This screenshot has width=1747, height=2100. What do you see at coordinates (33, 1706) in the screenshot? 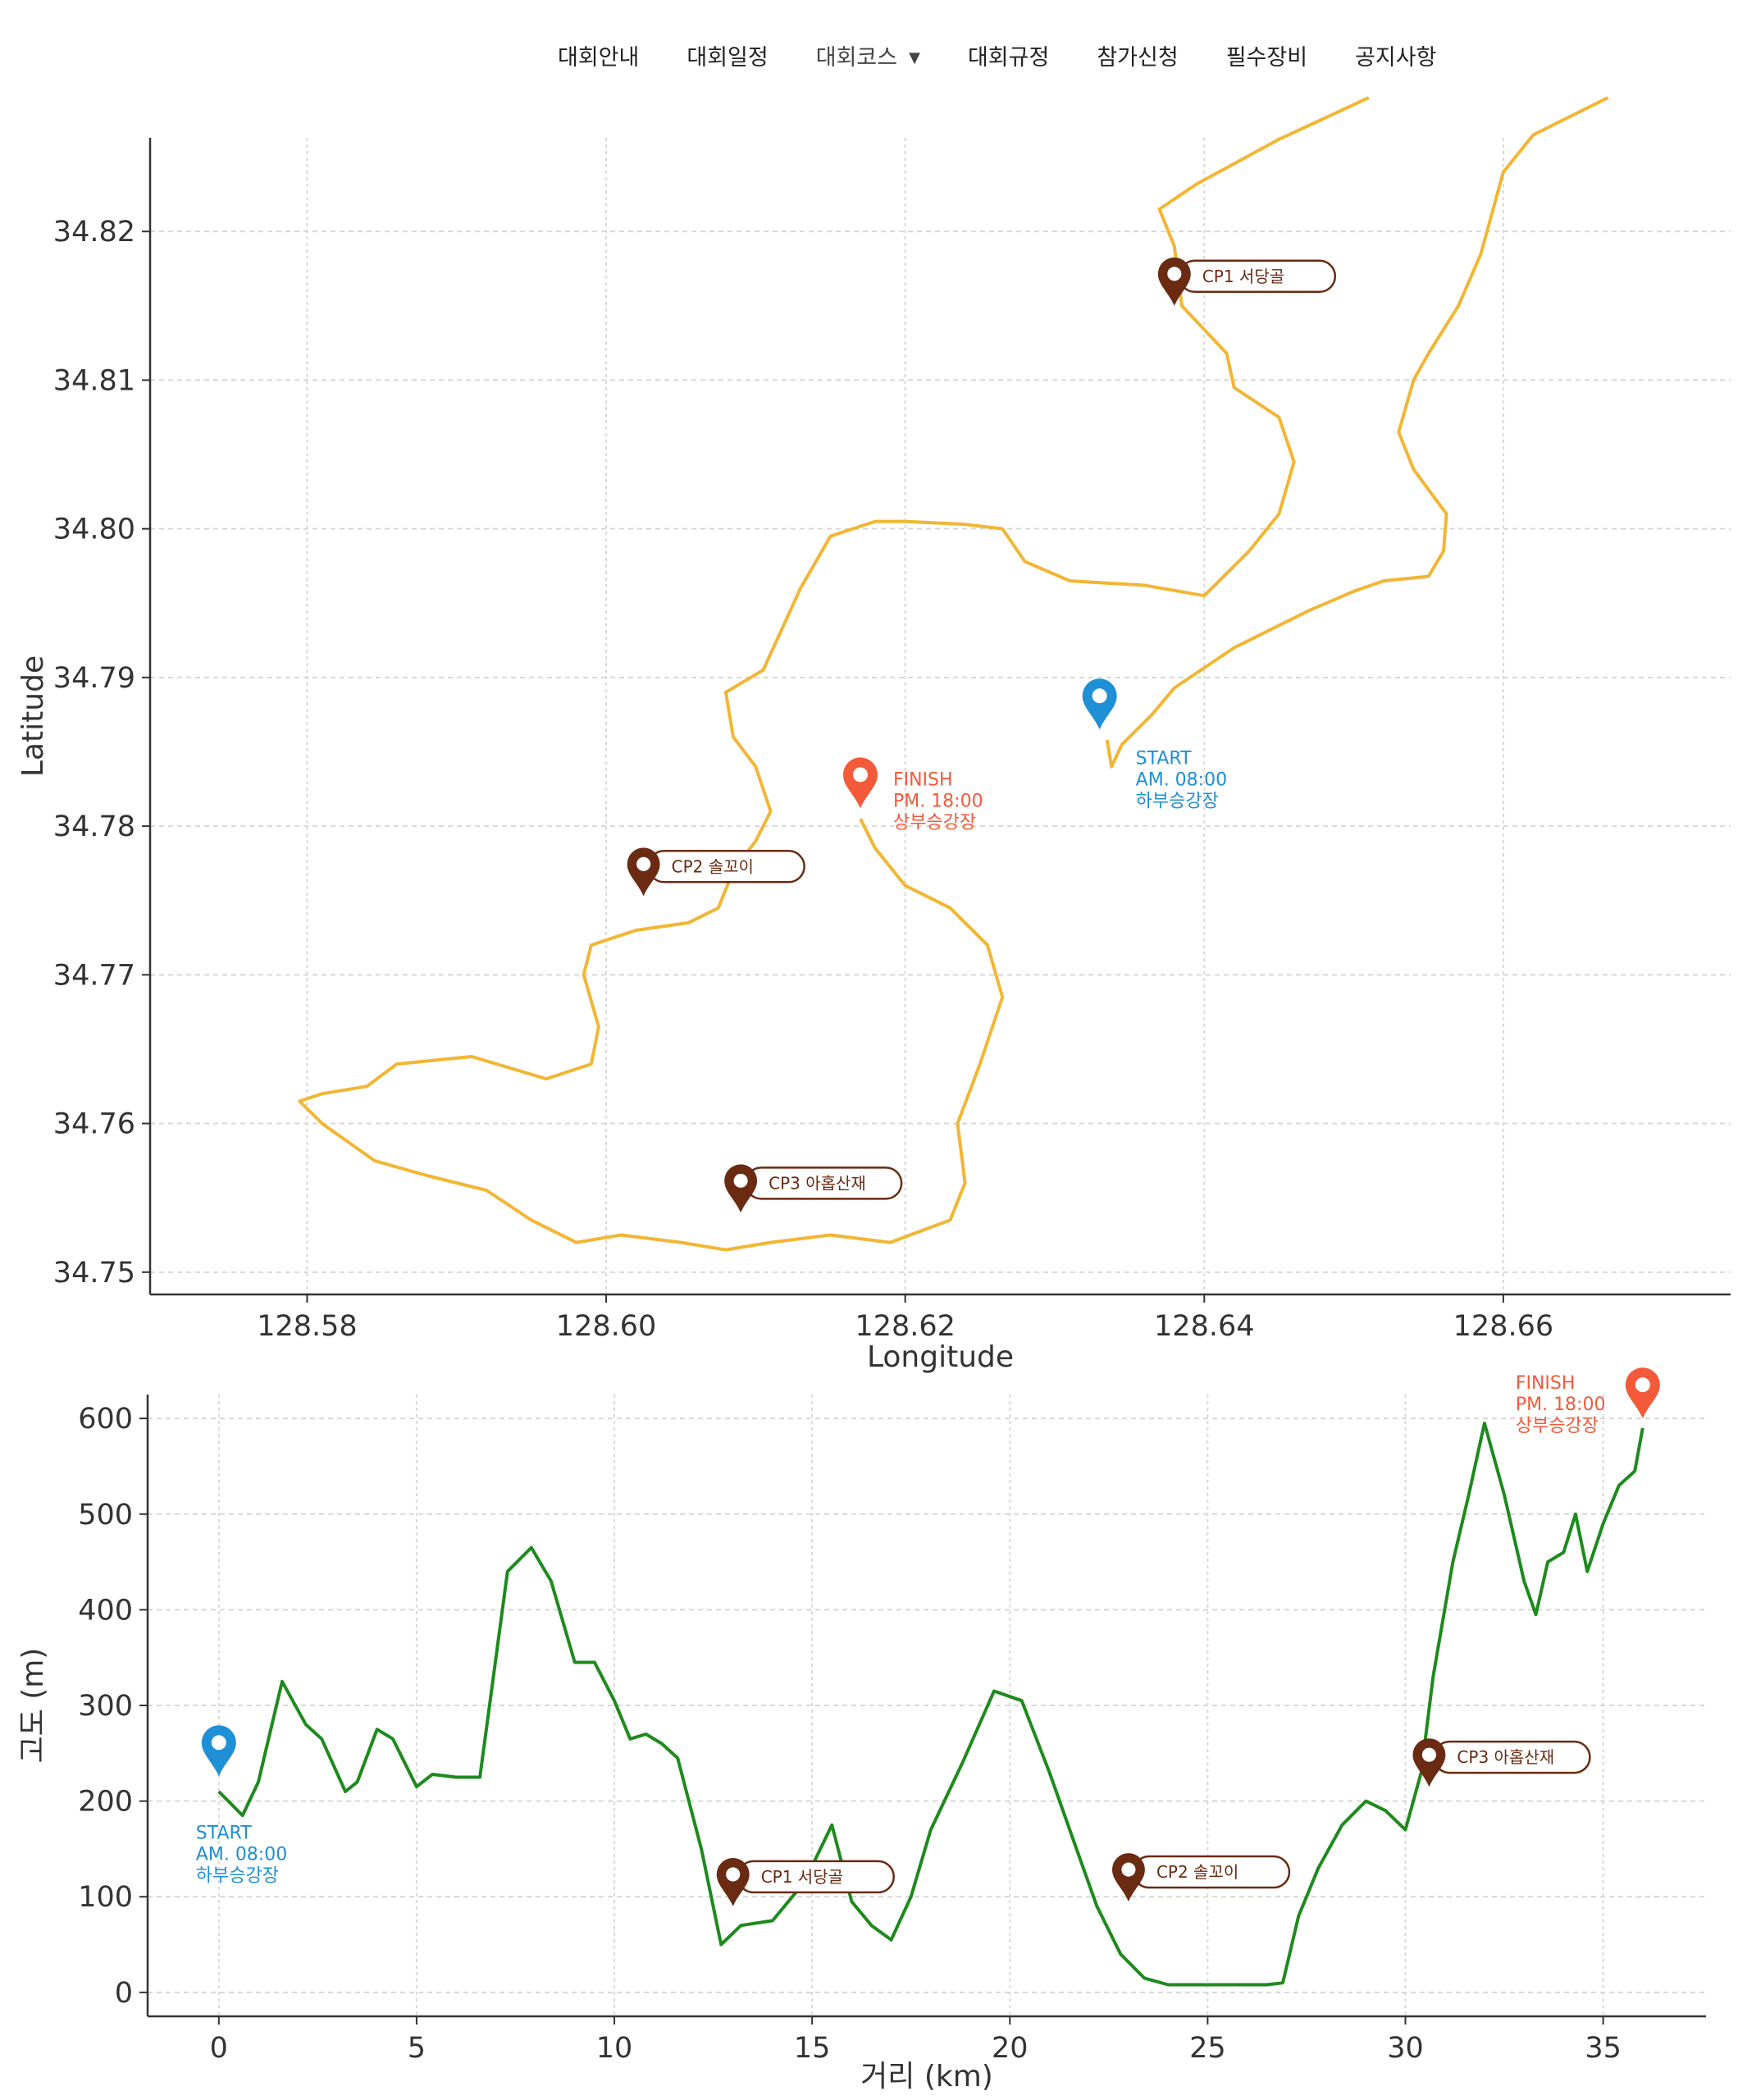
I see `y-axis-label: 고도 (m)` at bounding box center [33, 1706].